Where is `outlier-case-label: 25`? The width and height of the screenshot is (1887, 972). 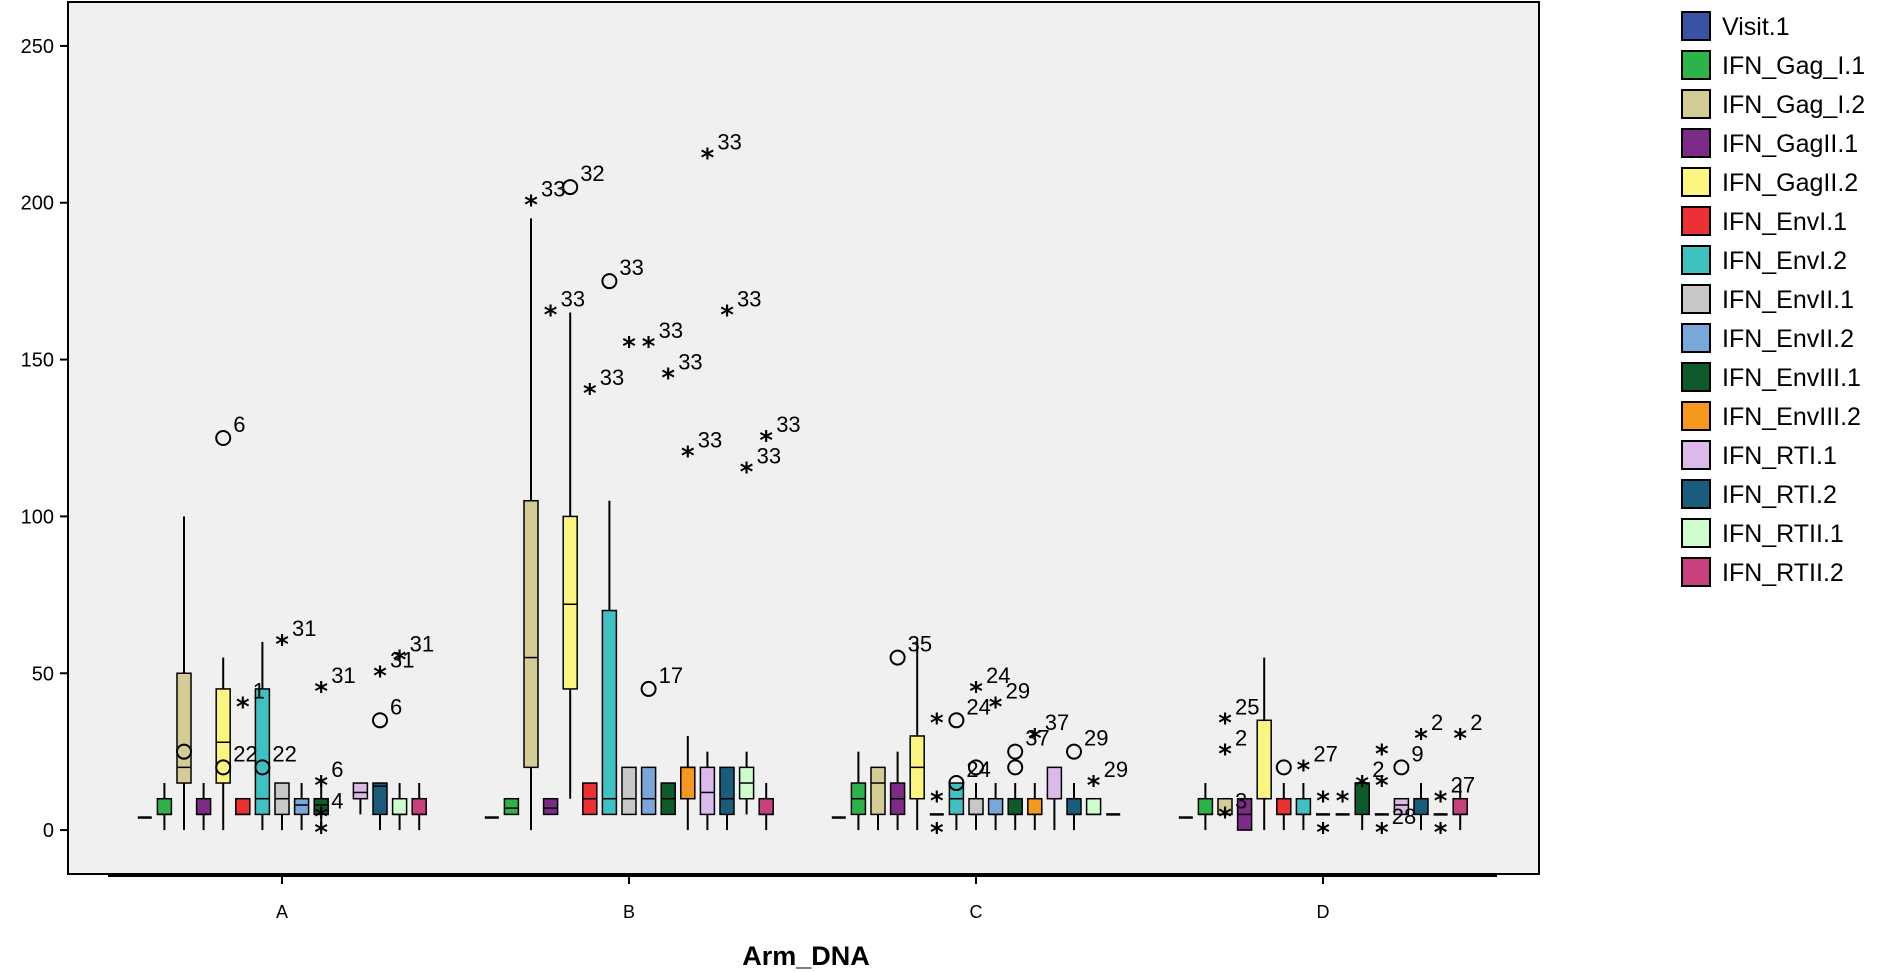 outlier-case-label: 25 is located at coordinates (1247, 706).